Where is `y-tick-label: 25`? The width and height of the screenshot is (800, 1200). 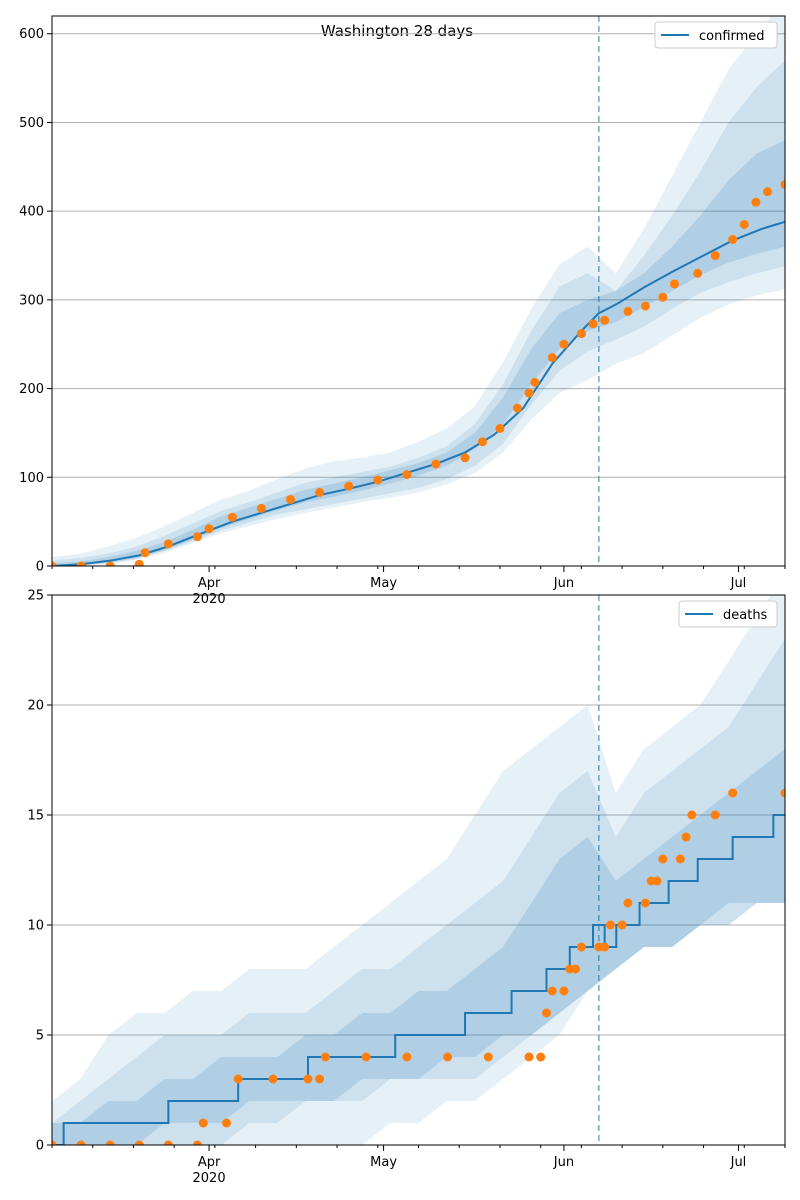 y-tick-label: 25 is located at coordinates (35, 596).